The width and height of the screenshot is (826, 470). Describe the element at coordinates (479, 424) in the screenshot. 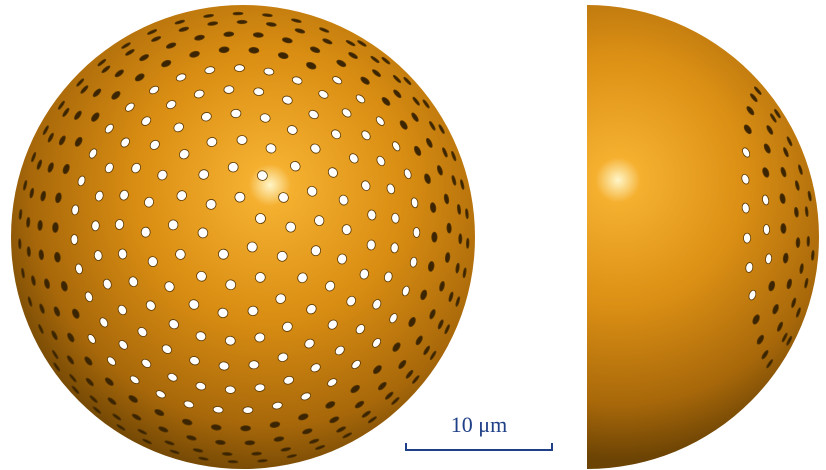

I see `scale-label: 10 μm` at that location.